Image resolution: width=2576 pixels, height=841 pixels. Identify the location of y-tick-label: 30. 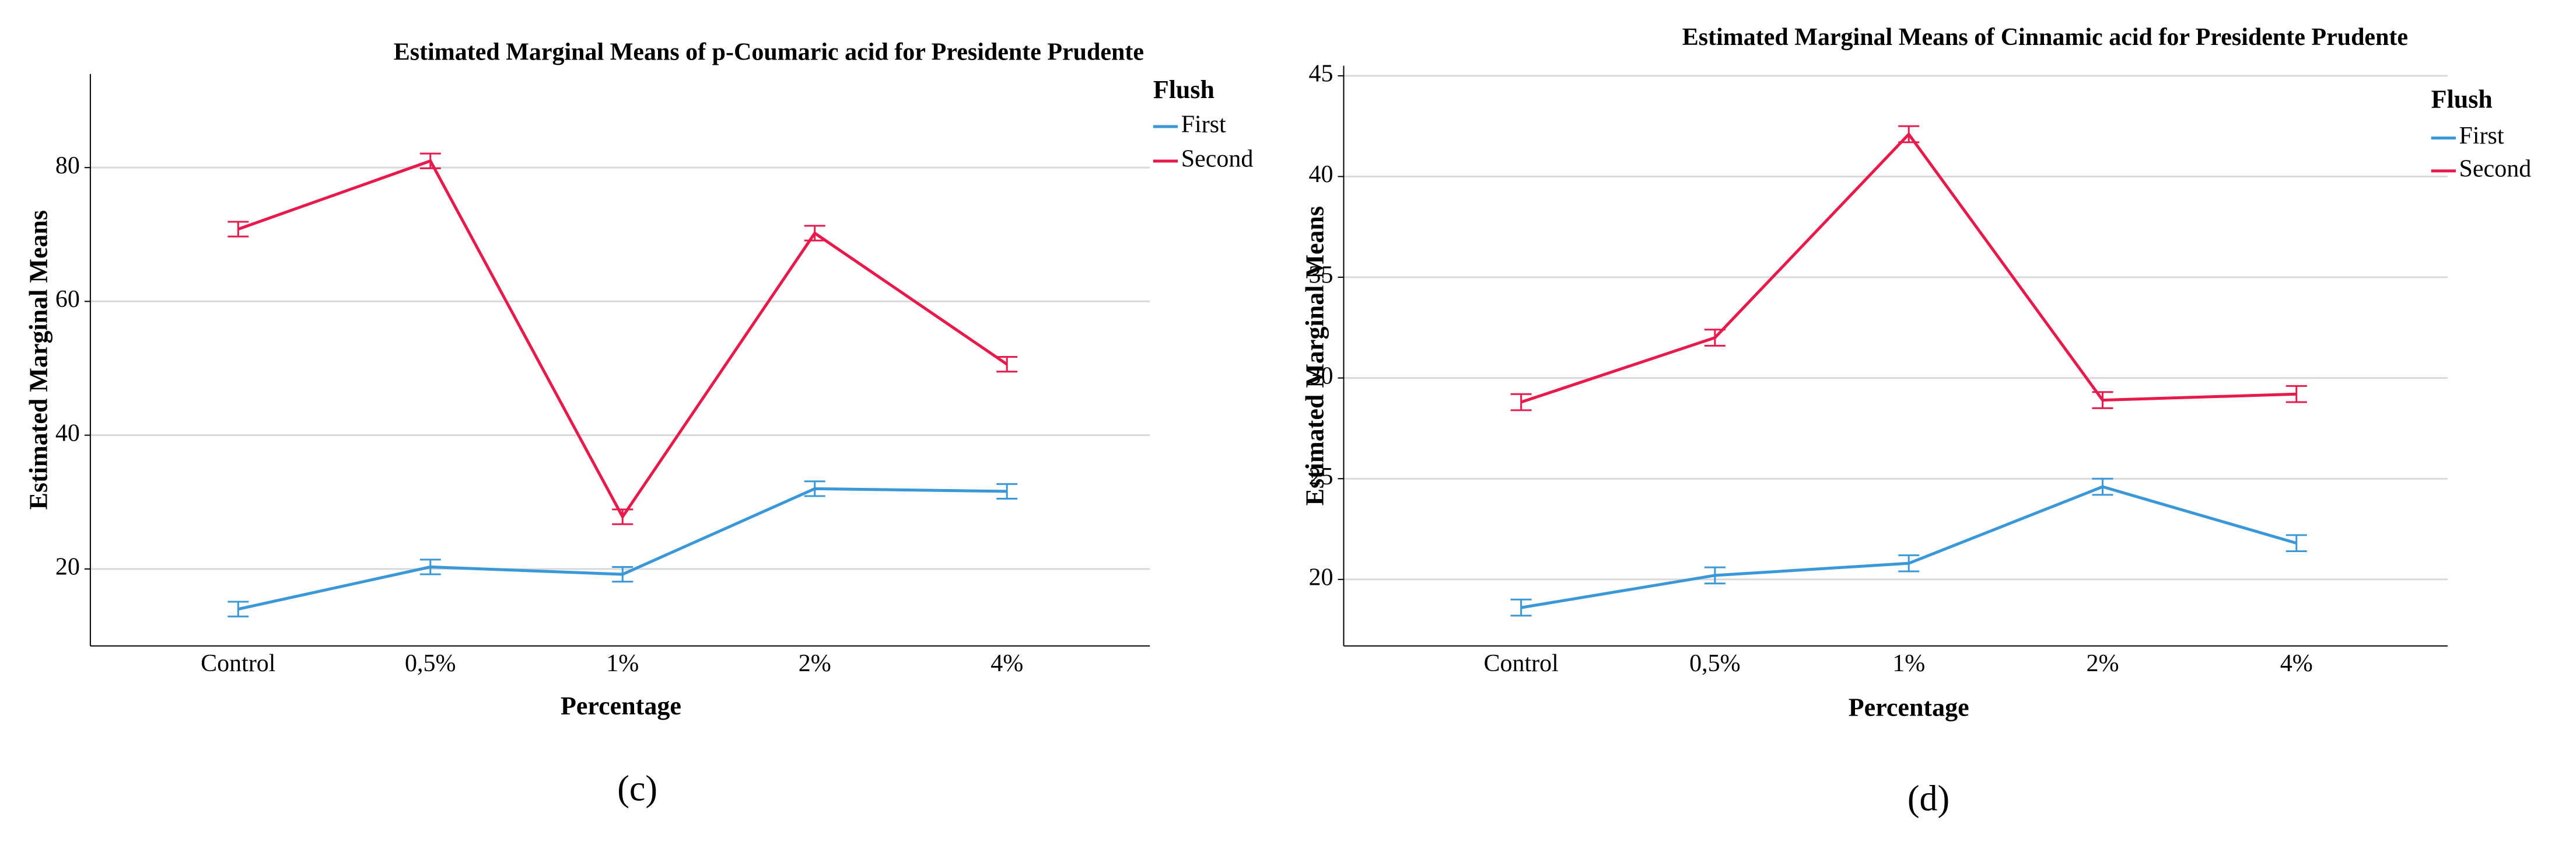
(1321, 375).